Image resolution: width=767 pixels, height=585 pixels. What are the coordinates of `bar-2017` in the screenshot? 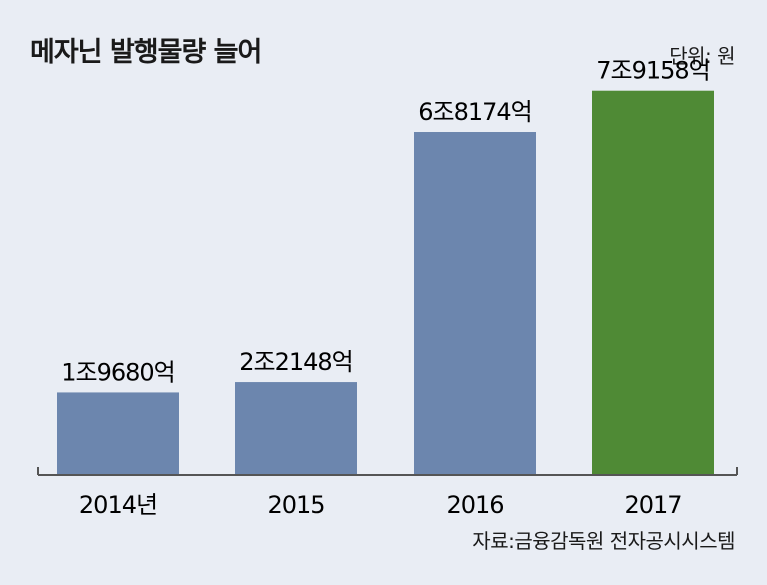 It's located at (653, 282).